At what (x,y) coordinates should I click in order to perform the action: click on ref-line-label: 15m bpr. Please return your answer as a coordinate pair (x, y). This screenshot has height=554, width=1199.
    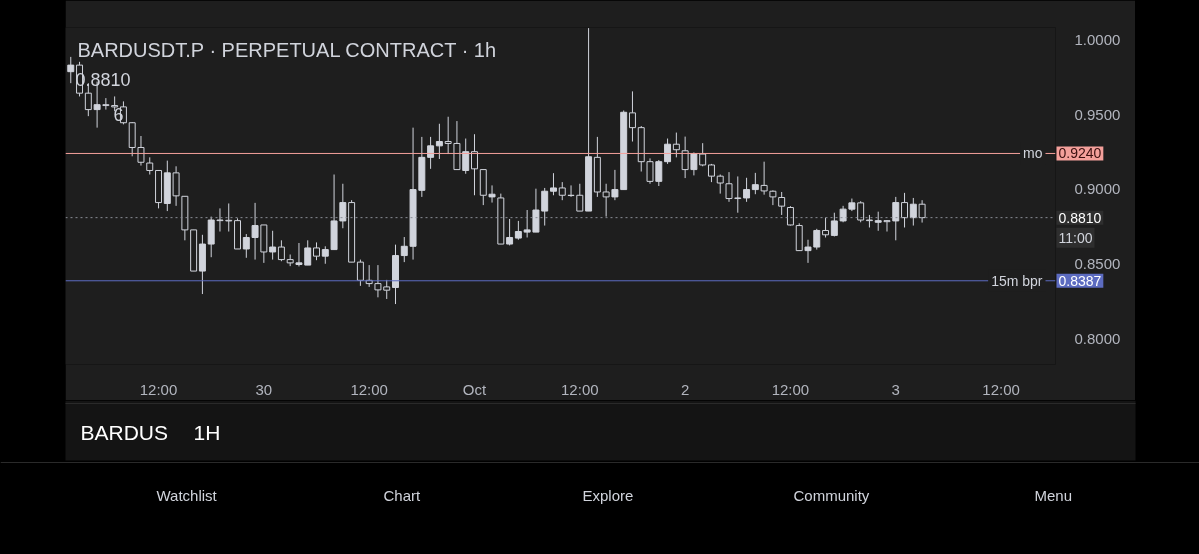
    Looking at the image, I should click on (1017, 280).